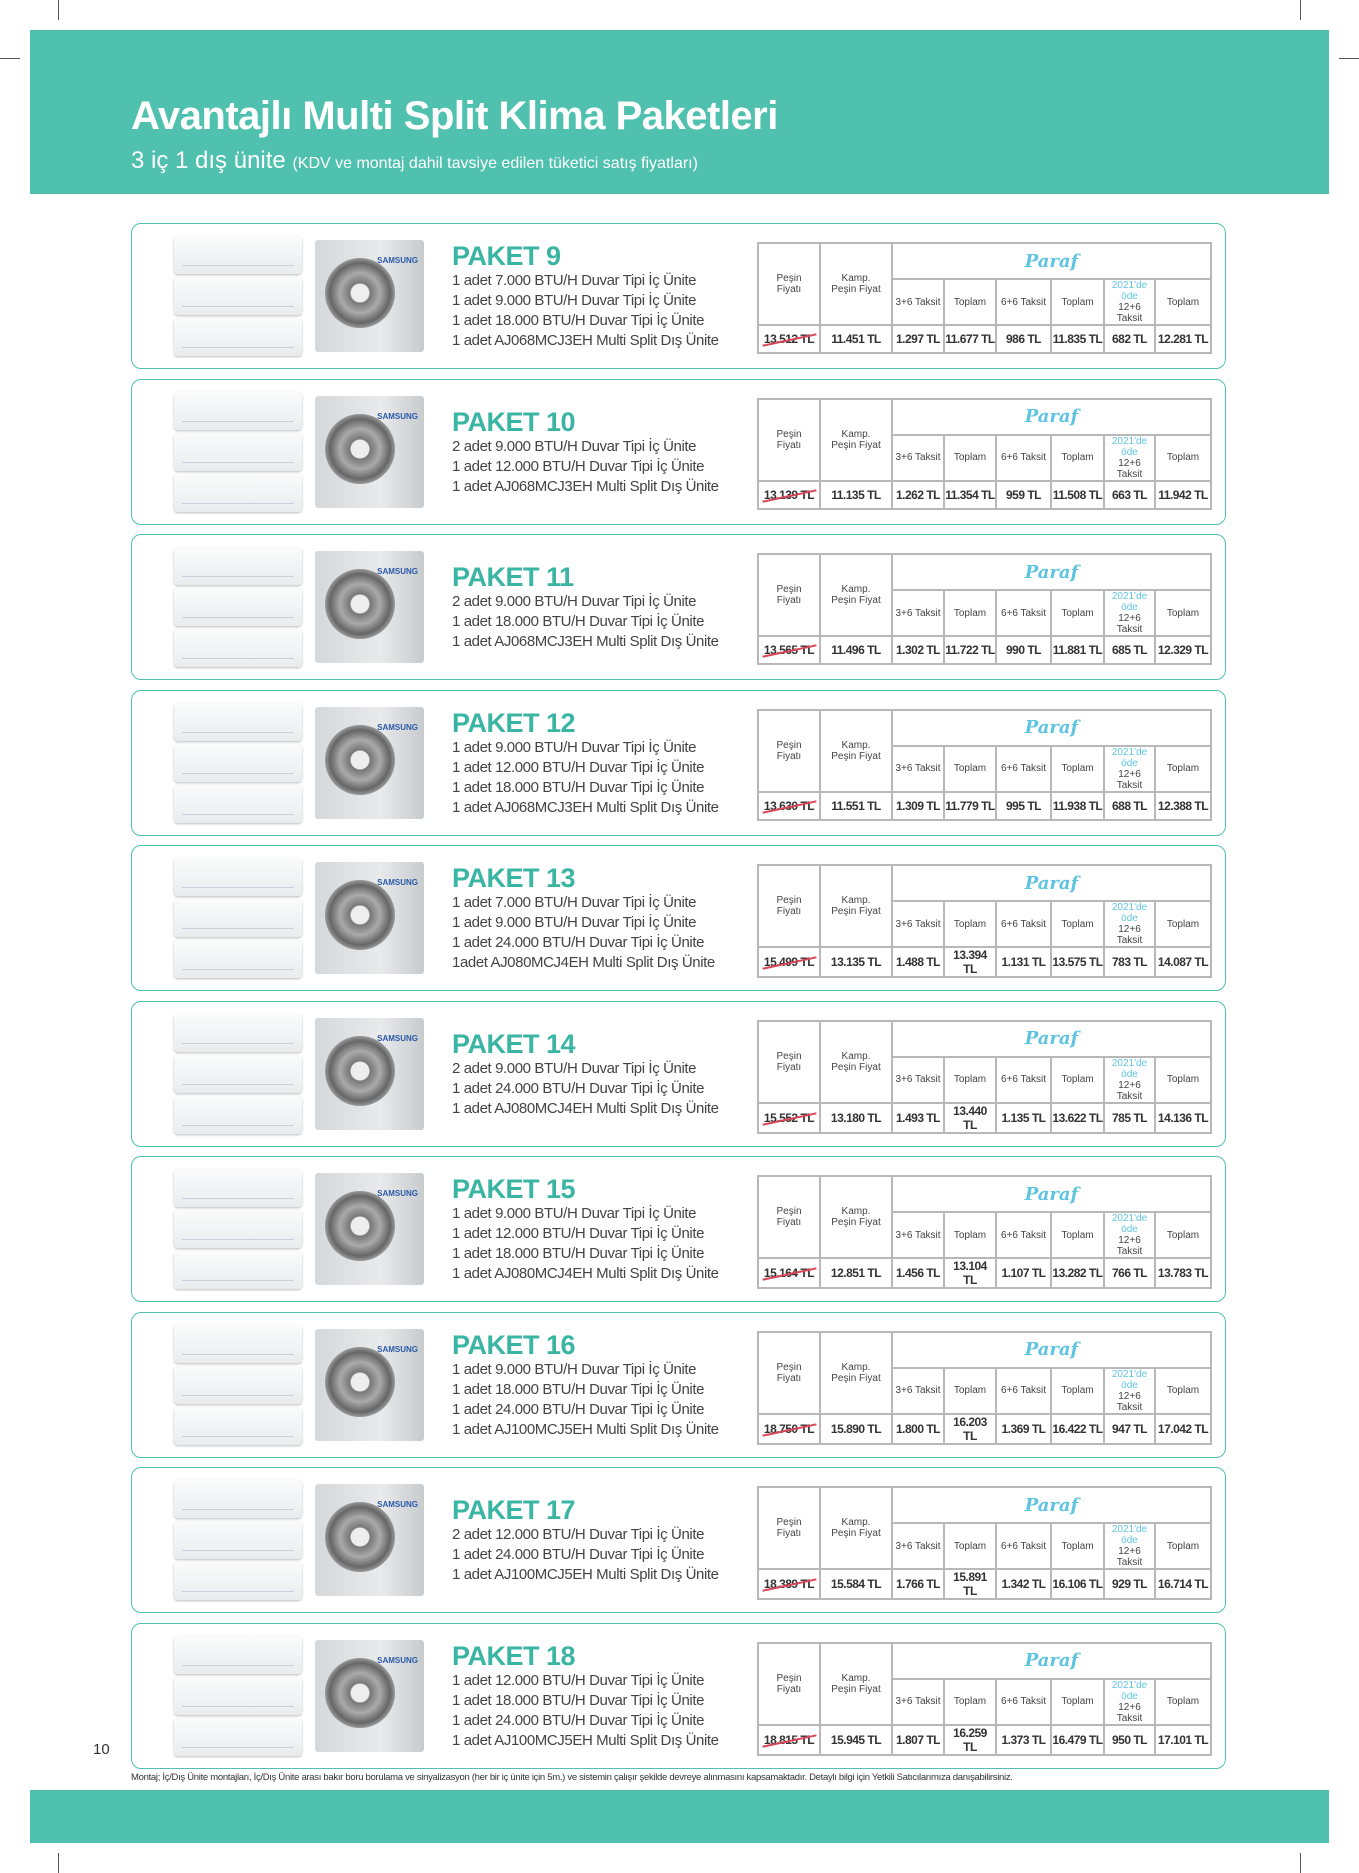 The height and width of the screenshot is (1873, 1359). What do you see at coordinates (856, 339) in the screenshot?
I see `price-cell: 11.451 TL` at bounding box center [856, 339].